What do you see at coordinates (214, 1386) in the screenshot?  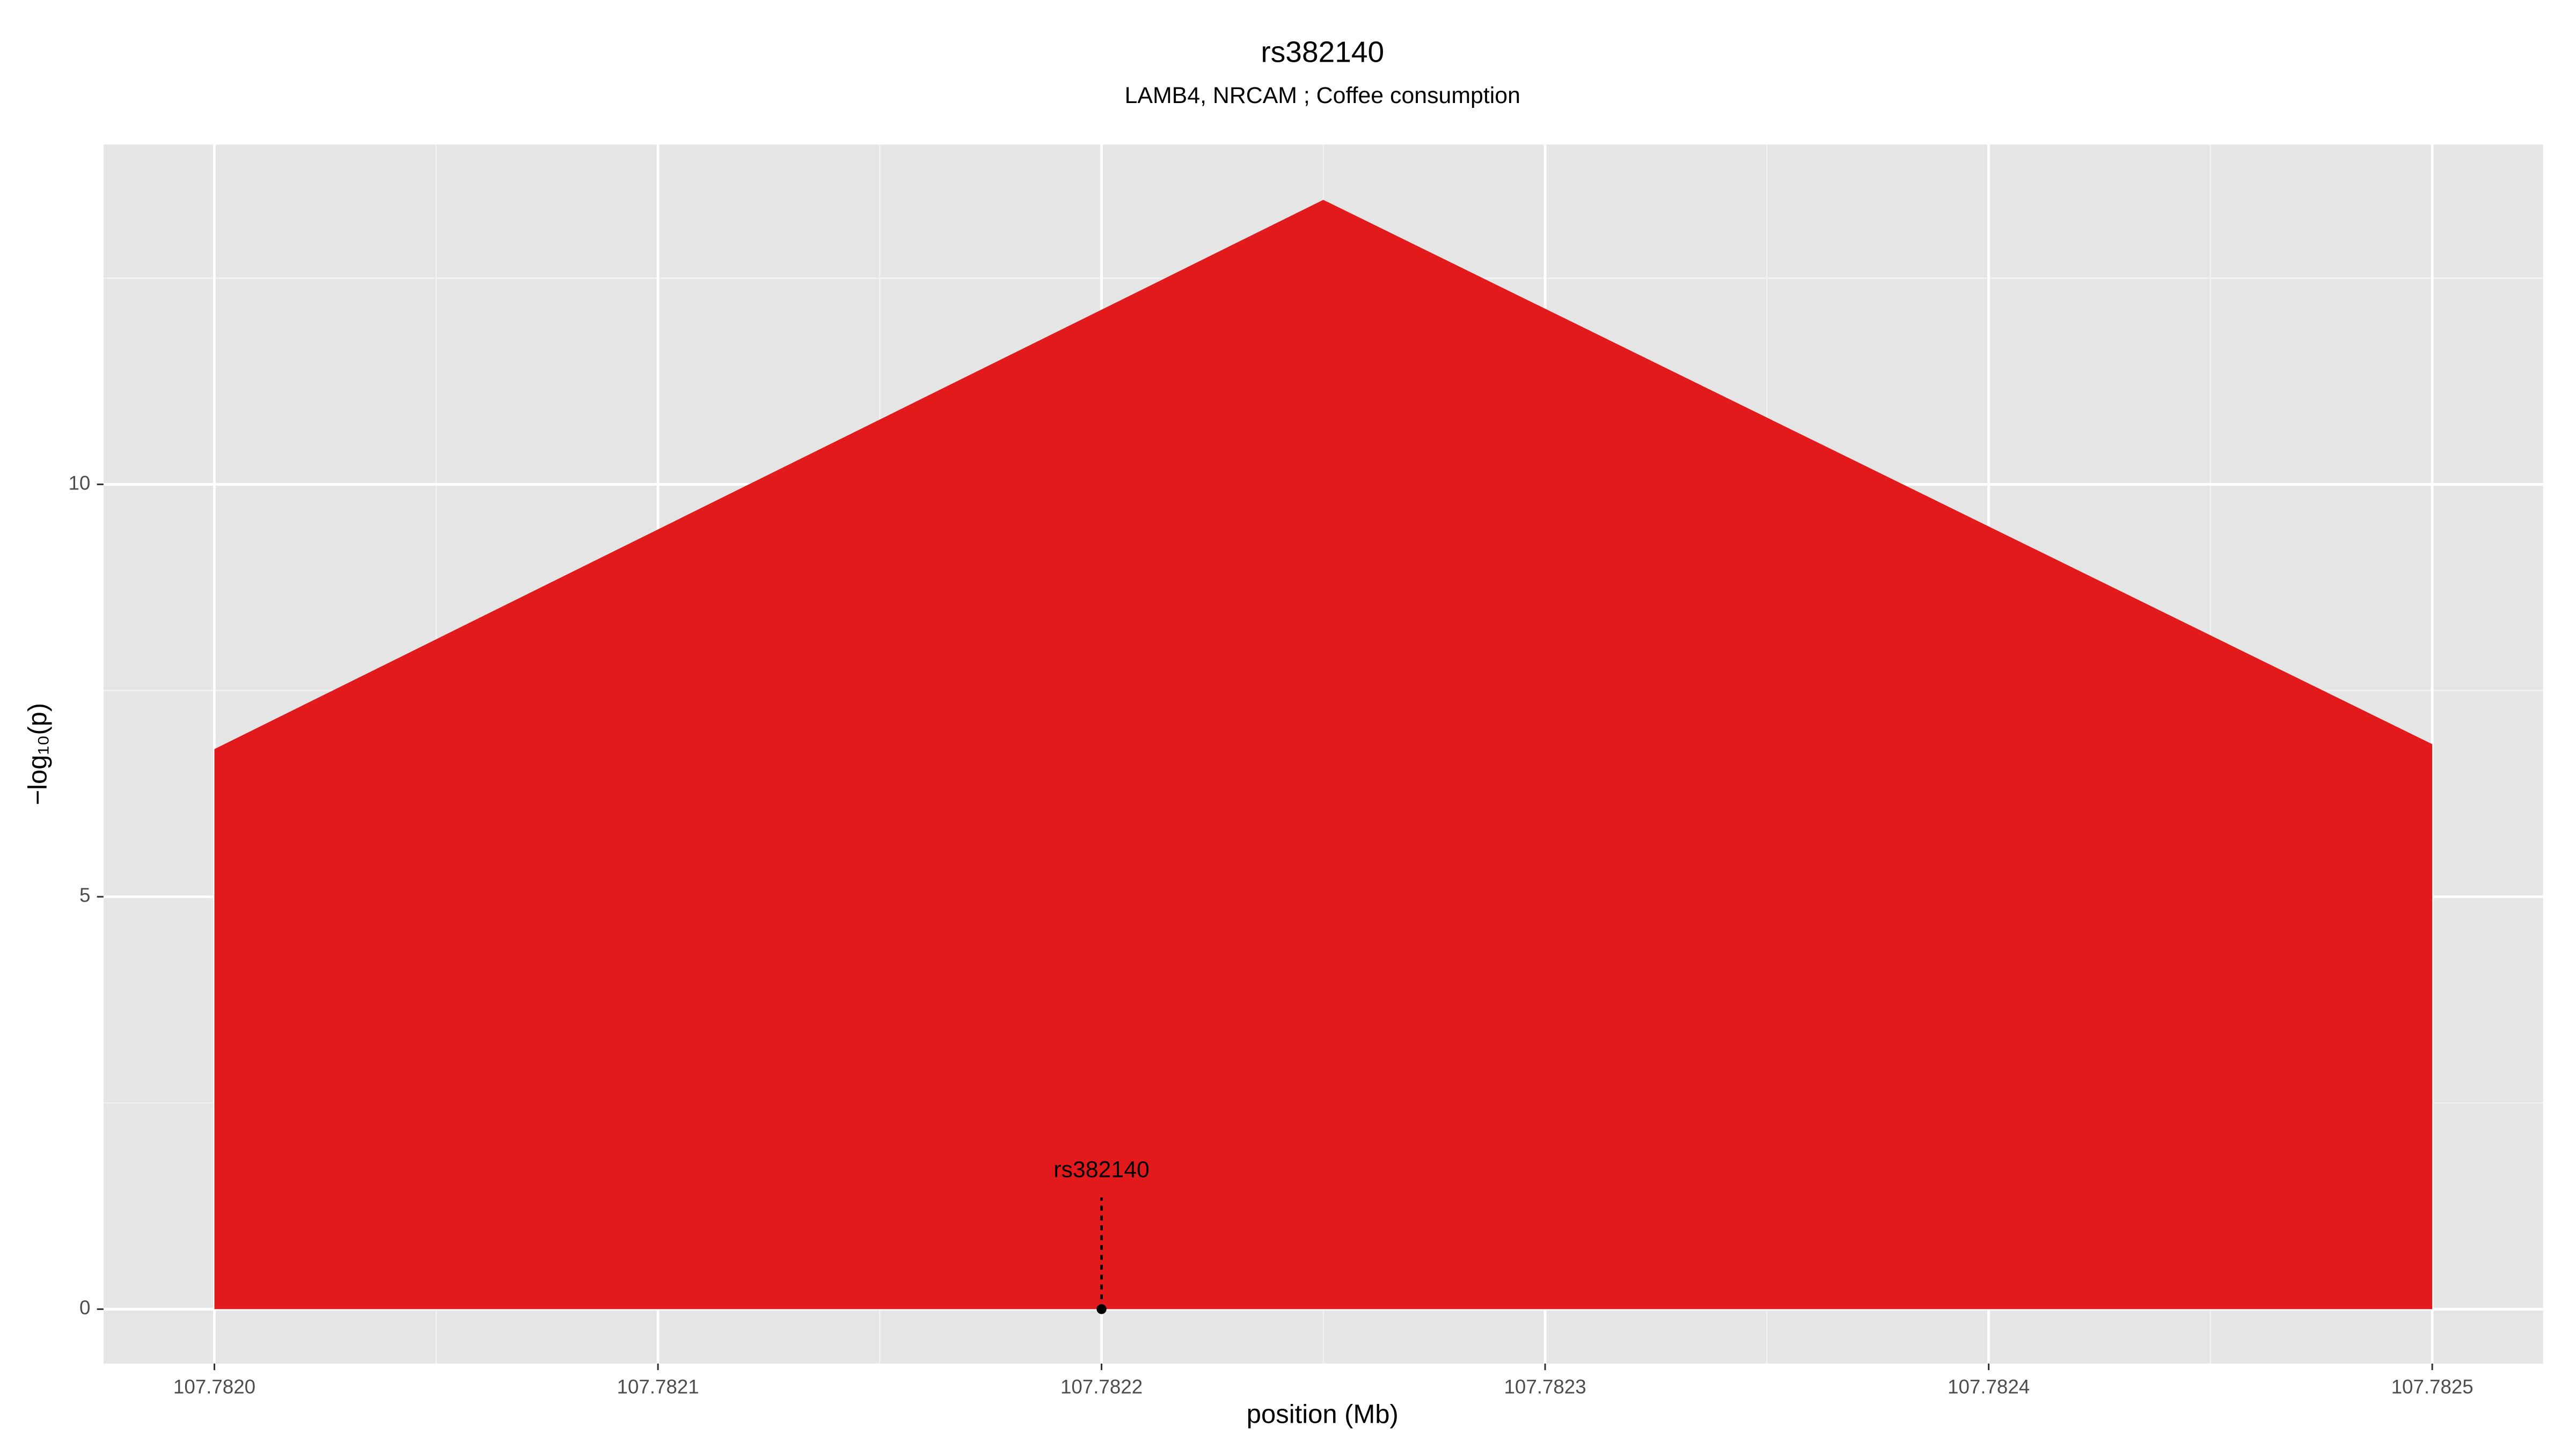 I see `x-tick-label: 107.7820` at bounding box center [214, 1386].